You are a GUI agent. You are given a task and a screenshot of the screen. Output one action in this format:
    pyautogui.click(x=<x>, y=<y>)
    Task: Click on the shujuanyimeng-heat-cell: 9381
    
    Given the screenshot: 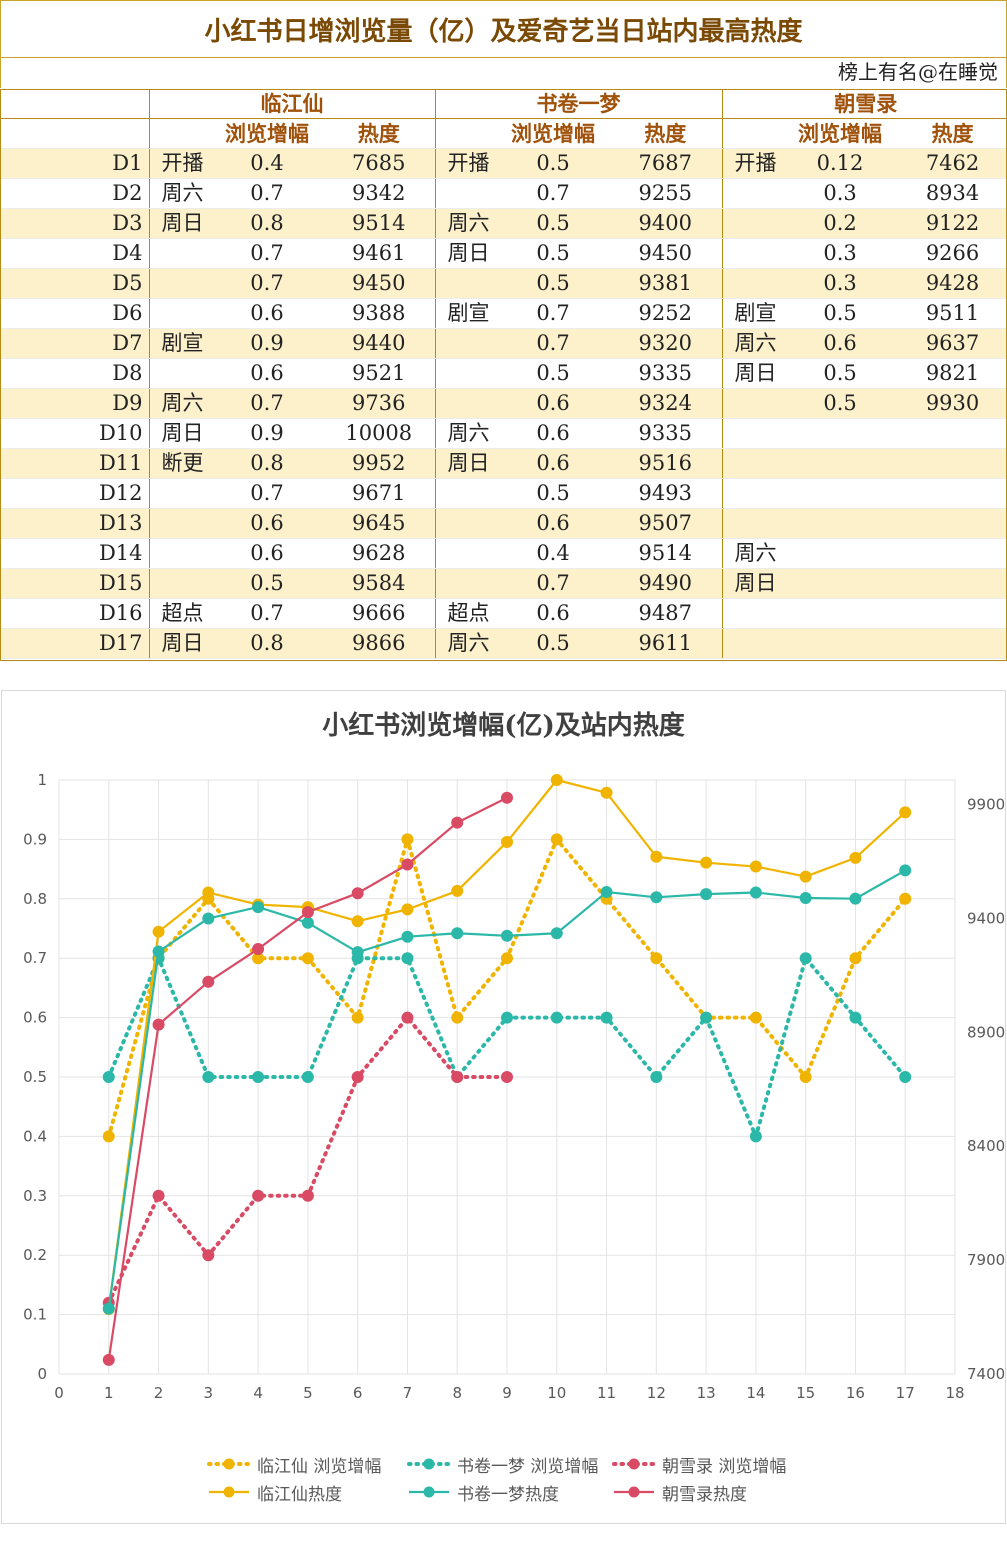 What is the action you would take?
    pyautogui.click(x=666, y=283)
    